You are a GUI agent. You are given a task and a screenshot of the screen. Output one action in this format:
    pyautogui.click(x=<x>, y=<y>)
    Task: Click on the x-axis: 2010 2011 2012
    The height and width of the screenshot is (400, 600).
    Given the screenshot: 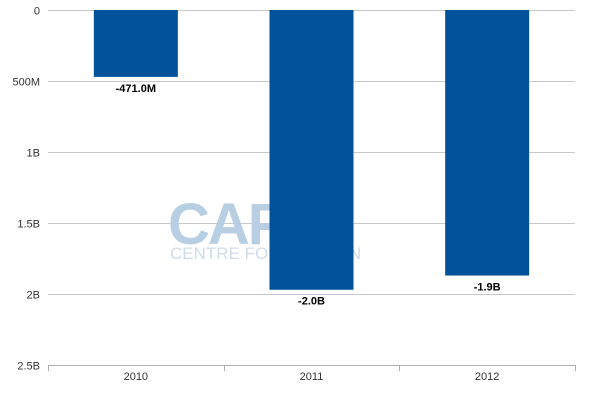 What is the action you would take?
    pyautogui.click(x=312, y=374)
    